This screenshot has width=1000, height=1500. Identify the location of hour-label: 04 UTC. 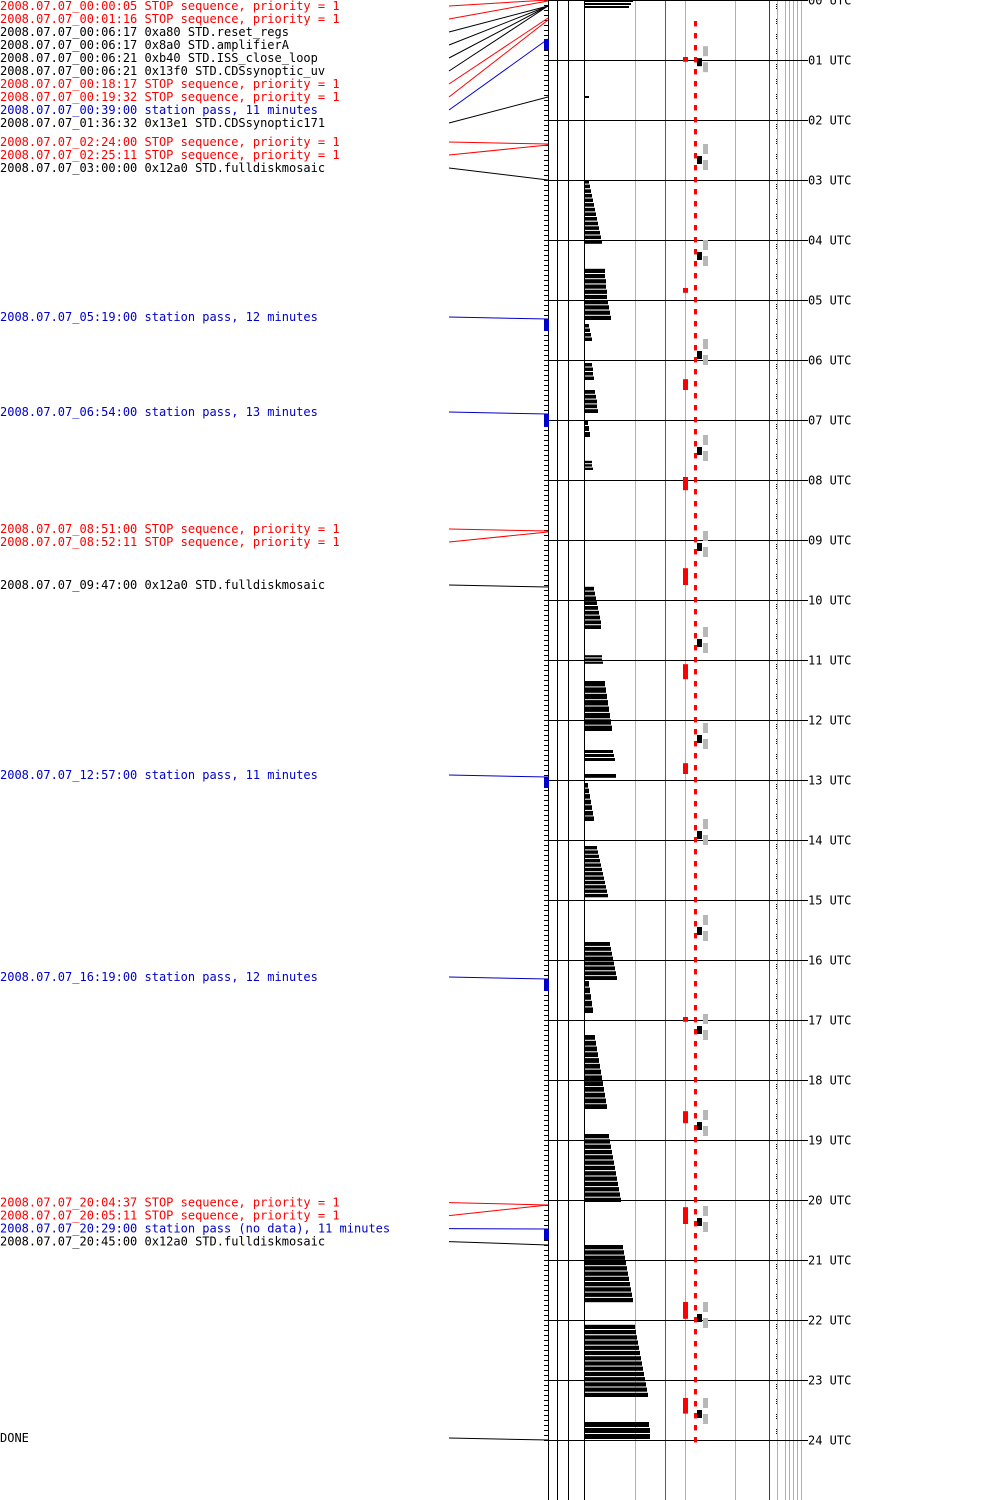
(829, 241).